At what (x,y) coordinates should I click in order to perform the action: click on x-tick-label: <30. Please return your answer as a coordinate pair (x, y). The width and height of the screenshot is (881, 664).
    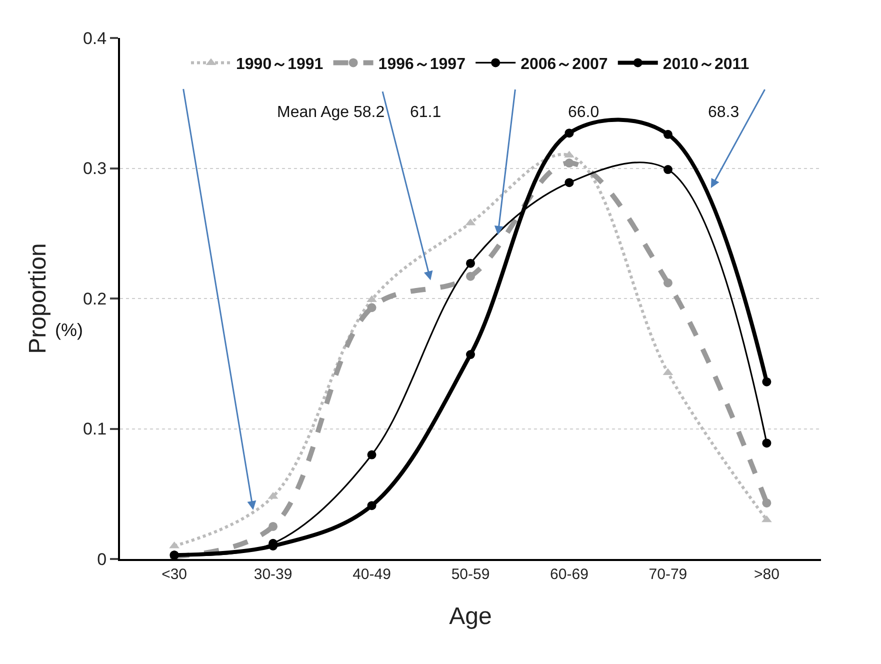
    Looking at the image, I should click on (175, 574).